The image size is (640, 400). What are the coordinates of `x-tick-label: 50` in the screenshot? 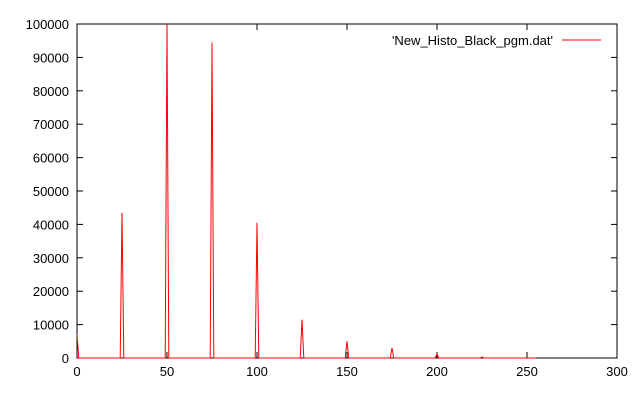 It's located at (167, 371).